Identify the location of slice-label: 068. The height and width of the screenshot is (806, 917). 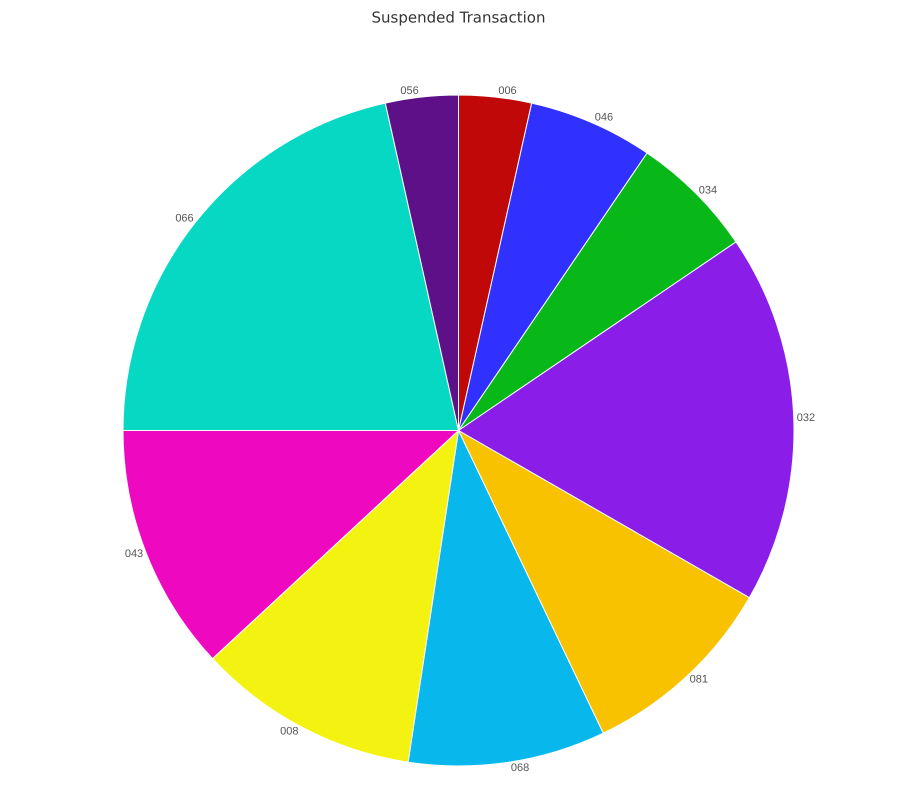
(520, 768).